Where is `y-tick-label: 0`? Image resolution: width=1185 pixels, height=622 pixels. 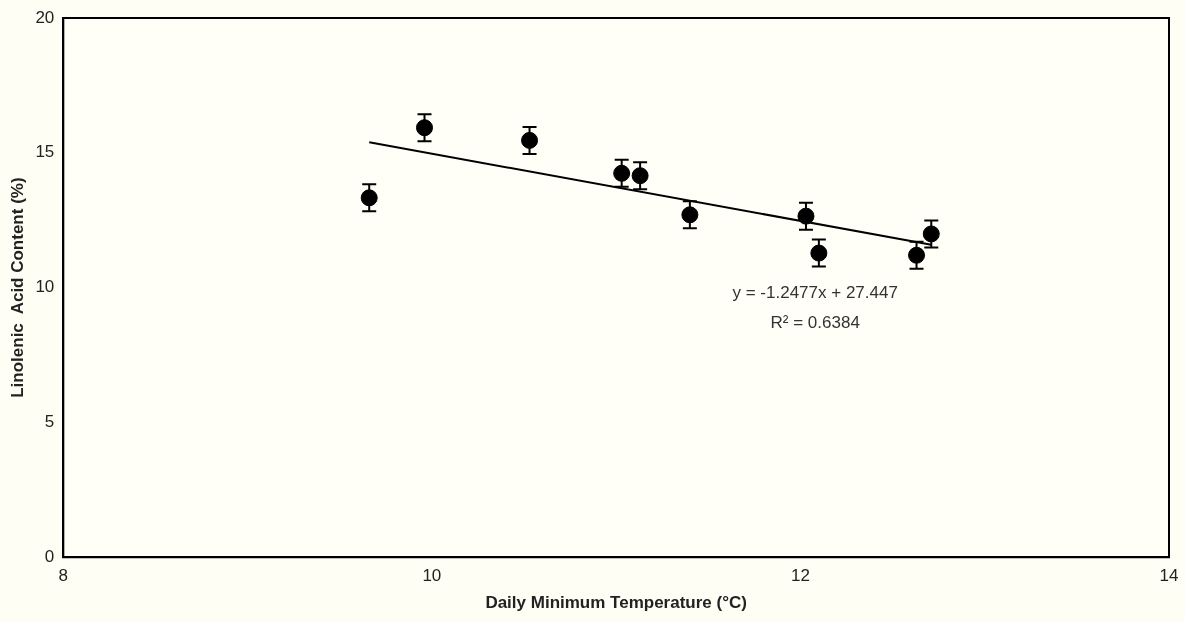 y-tick-label: 0 is located at coordinates (49, 556).